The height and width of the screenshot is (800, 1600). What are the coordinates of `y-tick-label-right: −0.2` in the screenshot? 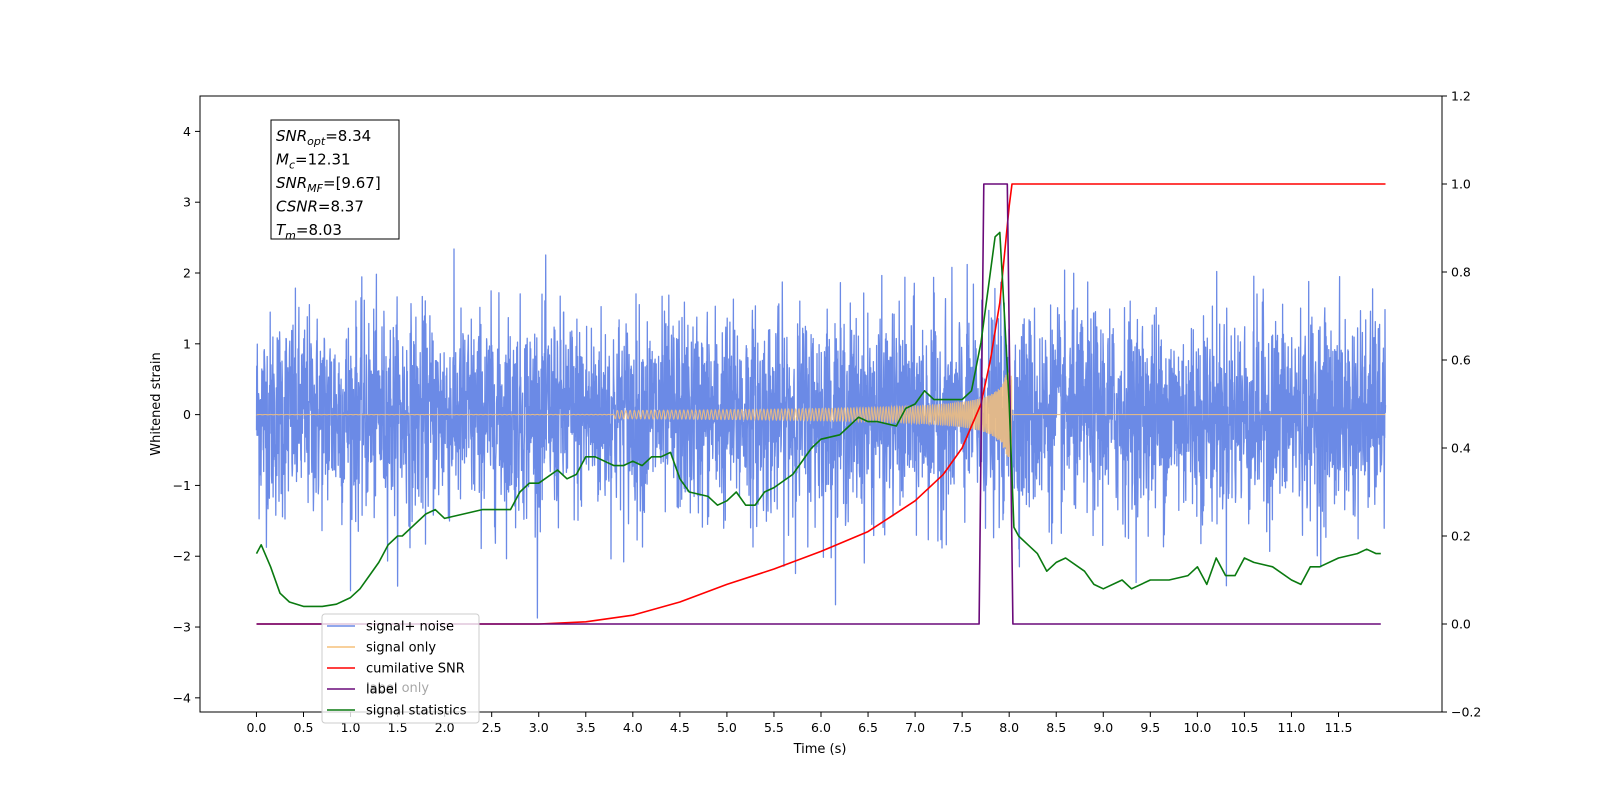 It's located at (1466, 712).